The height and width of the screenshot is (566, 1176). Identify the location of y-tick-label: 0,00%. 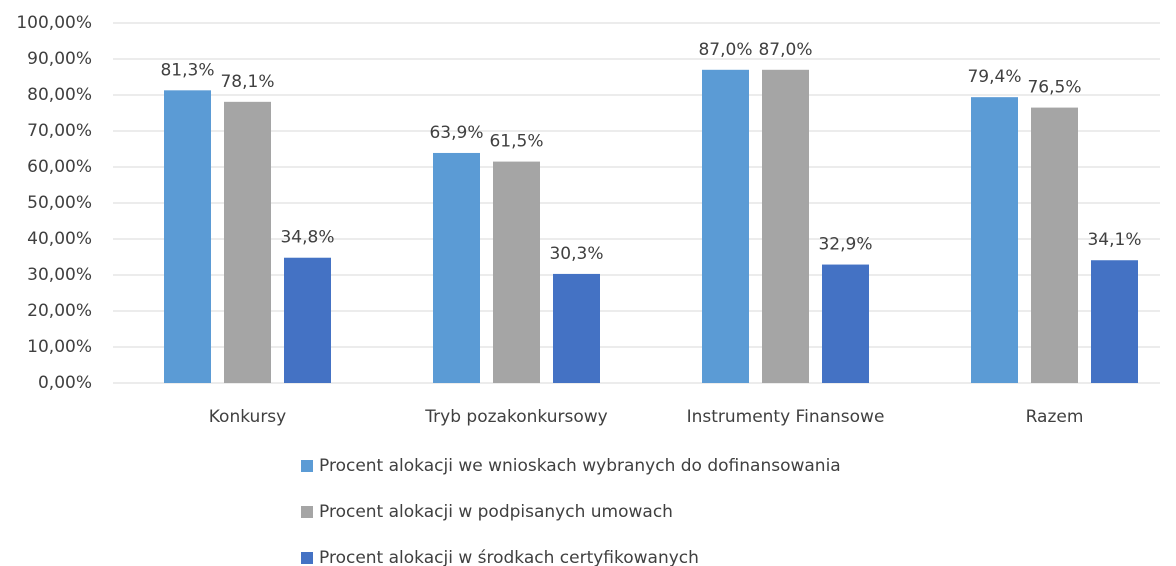
(65, 383).